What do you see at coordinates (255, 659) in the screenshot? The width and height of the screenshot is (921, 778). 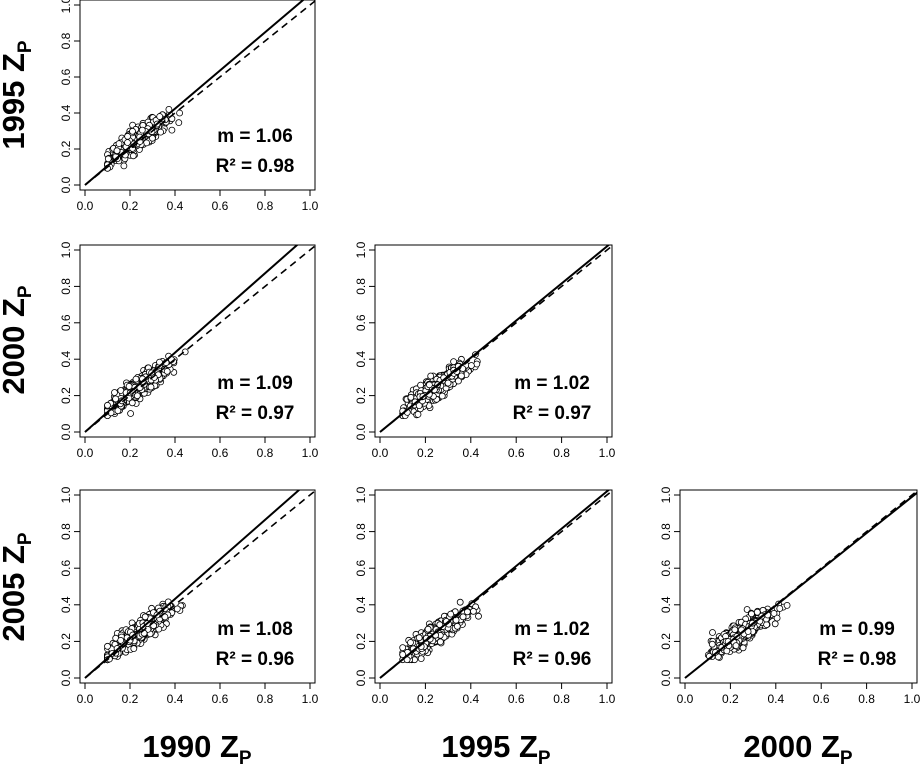 I see `r2-annotation: R² = 0.96` at bounding box center [255, 659].